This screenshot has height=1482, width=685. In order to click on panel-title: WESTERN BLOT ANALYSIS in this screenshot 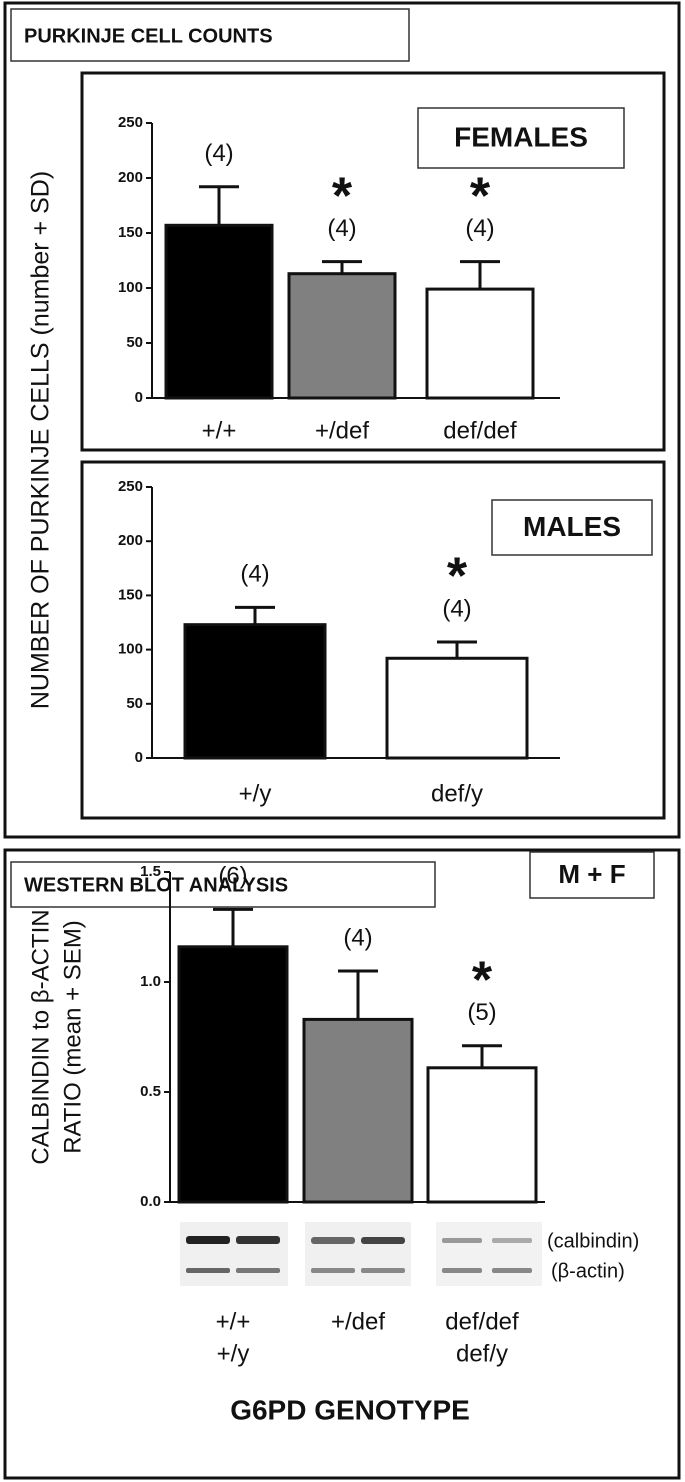, I will do `click(156, 885)`.